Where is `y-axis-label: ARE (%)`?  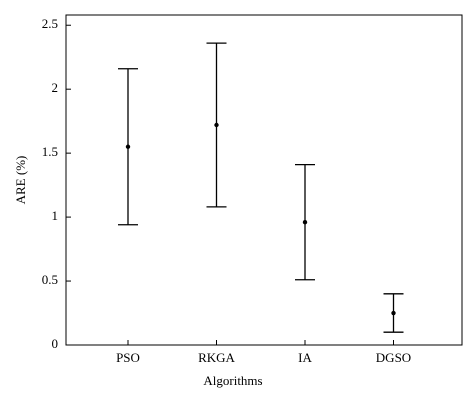 y-axis-label: ARE (%) is located at coordinates (20, 180).